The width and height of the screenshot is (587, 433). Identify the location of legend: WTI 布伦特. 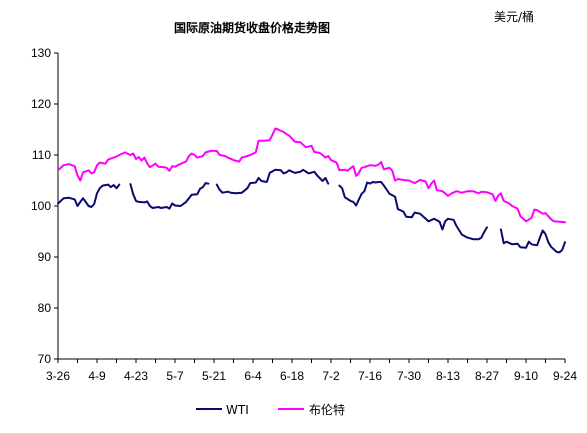
(270, 409).